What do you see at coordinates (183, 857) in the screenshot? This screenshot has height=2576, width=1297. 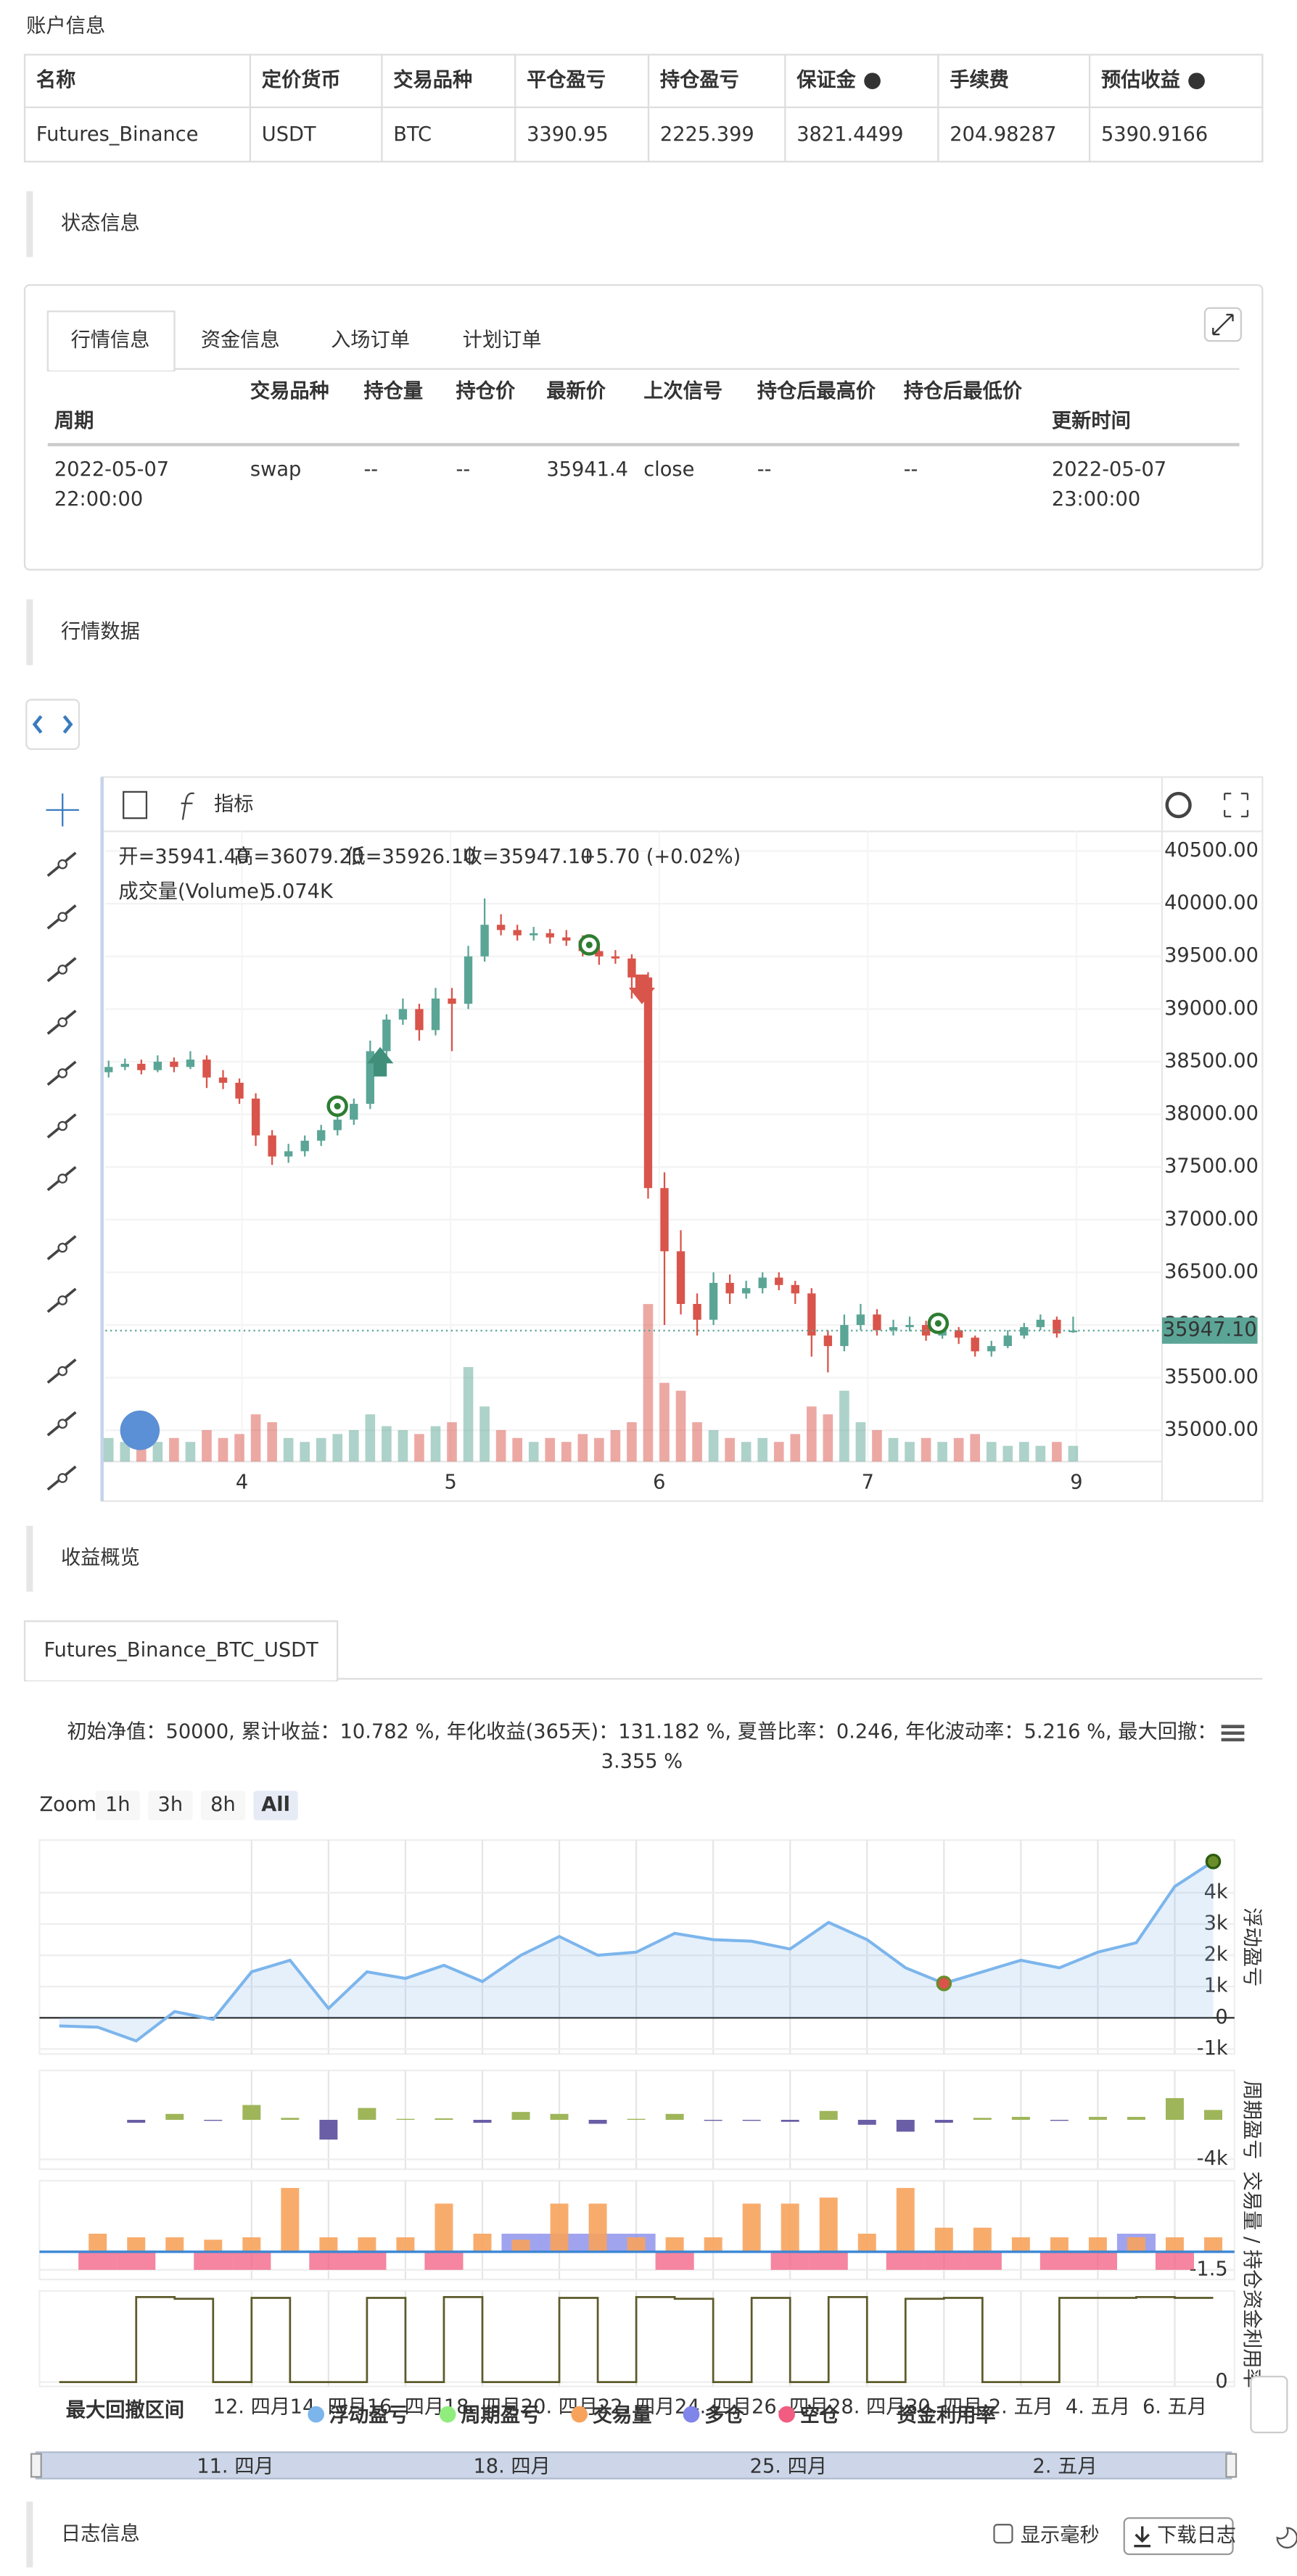 I see `ohlc-label: 开=35941.40` at bounding box center [183, 857].